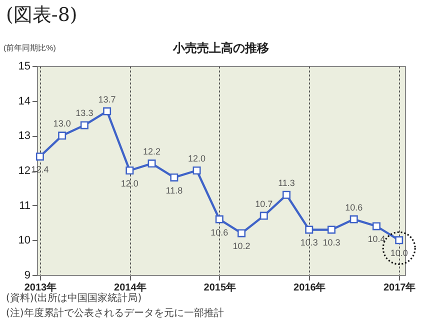 The image size is (424, 324). I want to click on y-tick-label: 10, so click(24, 240).